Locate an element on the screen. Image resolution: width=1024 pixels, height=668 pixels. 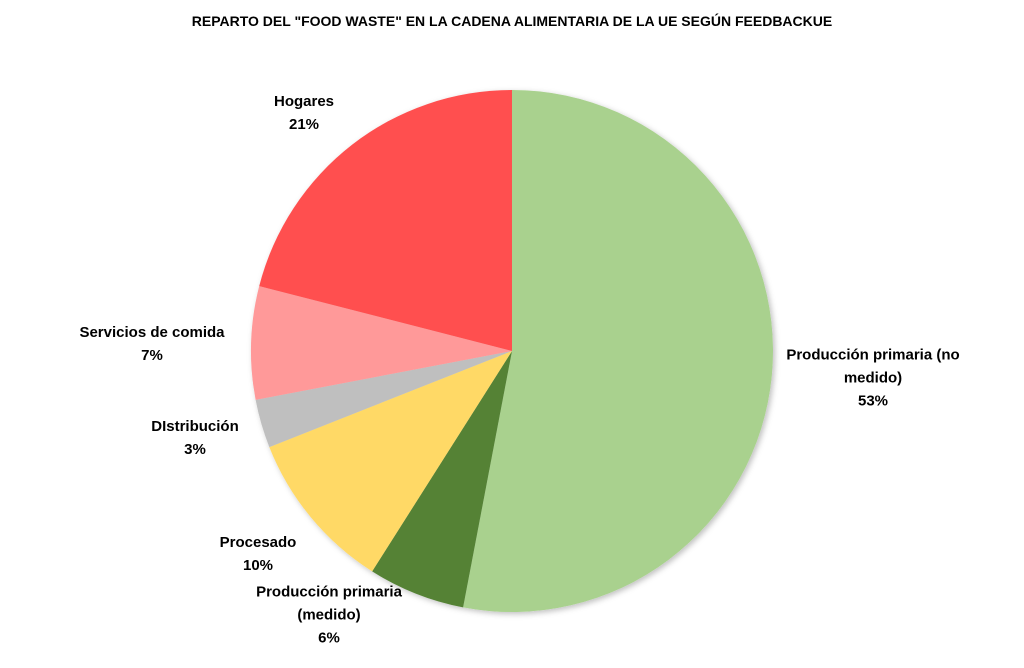
category-label: Procesado is located at coordinates (258, 542).